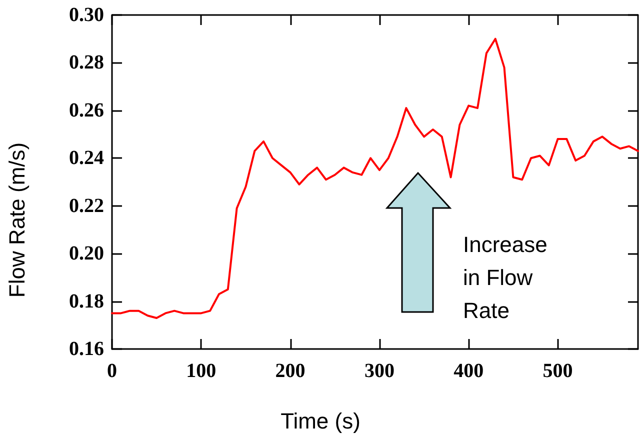 This screenshot has width=641, height=440. What do you see at coordinates (112, 371) in the screenshot?
I see `x-tick-label: 0` at bounding box center [112, 371].